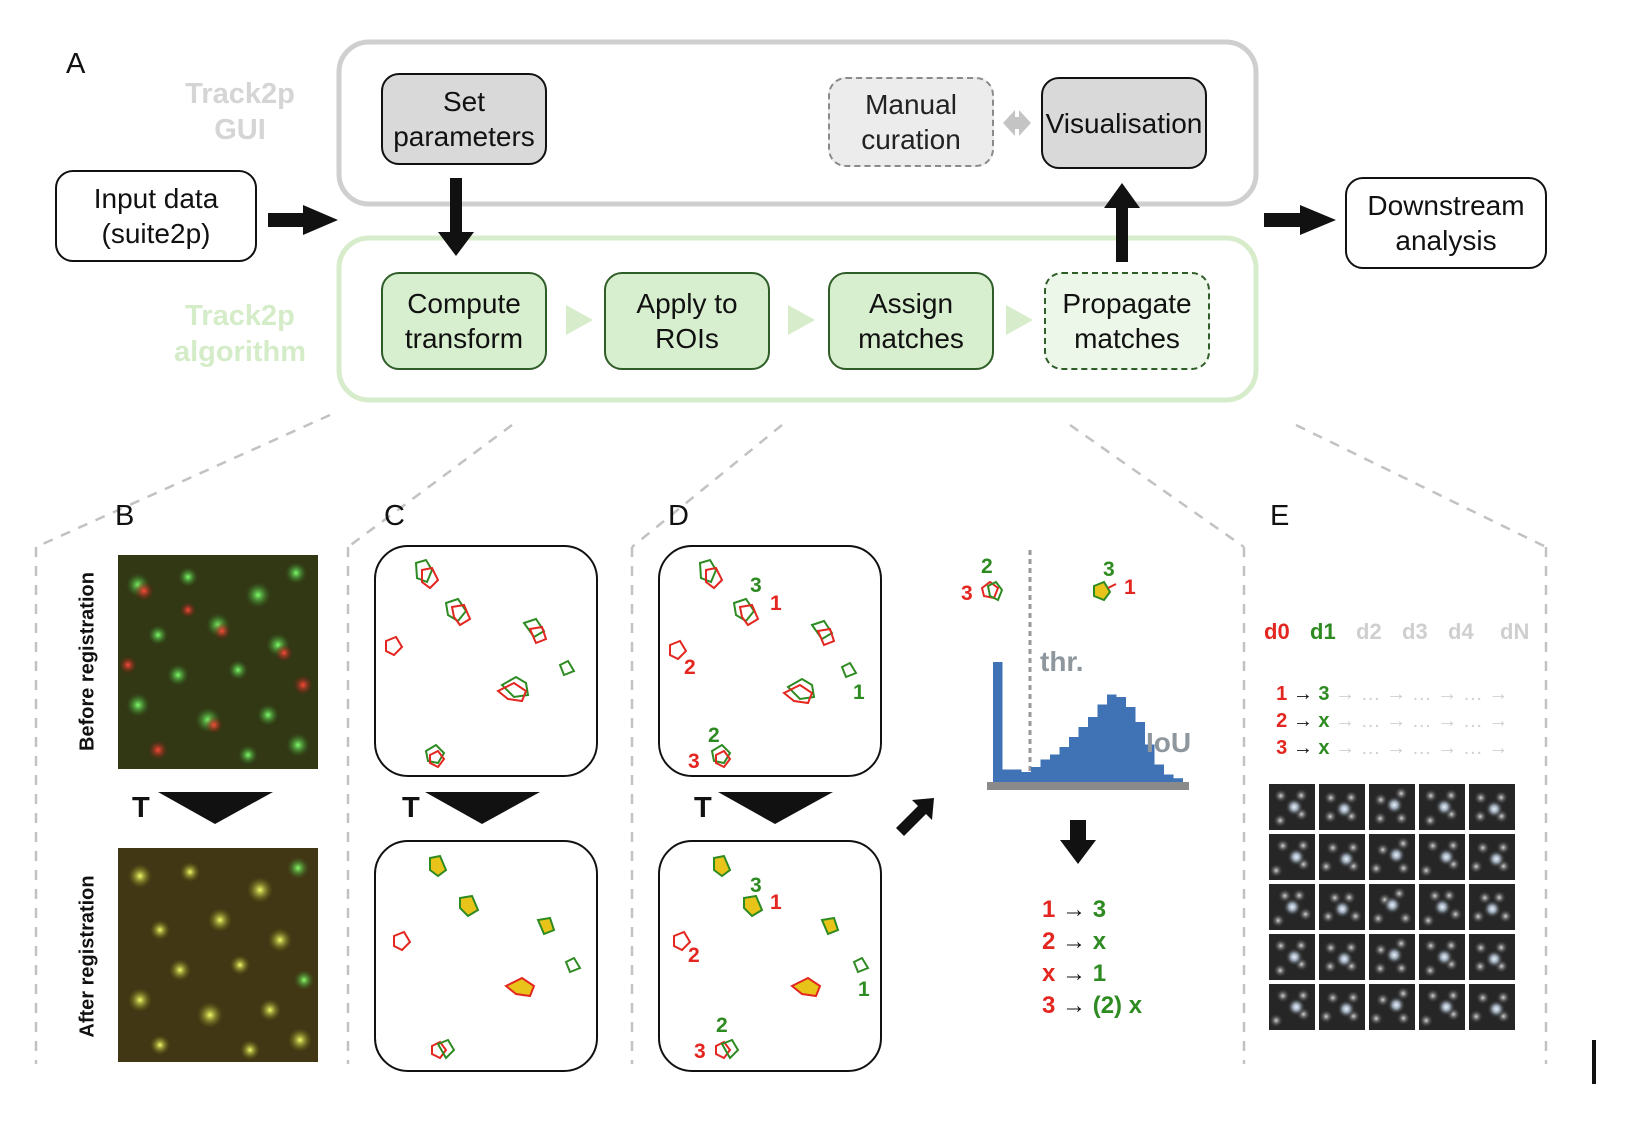 The width and height of the screenshot is (1638, 1146). I want to click on day-label-d0: d0, so click(1277, 631).